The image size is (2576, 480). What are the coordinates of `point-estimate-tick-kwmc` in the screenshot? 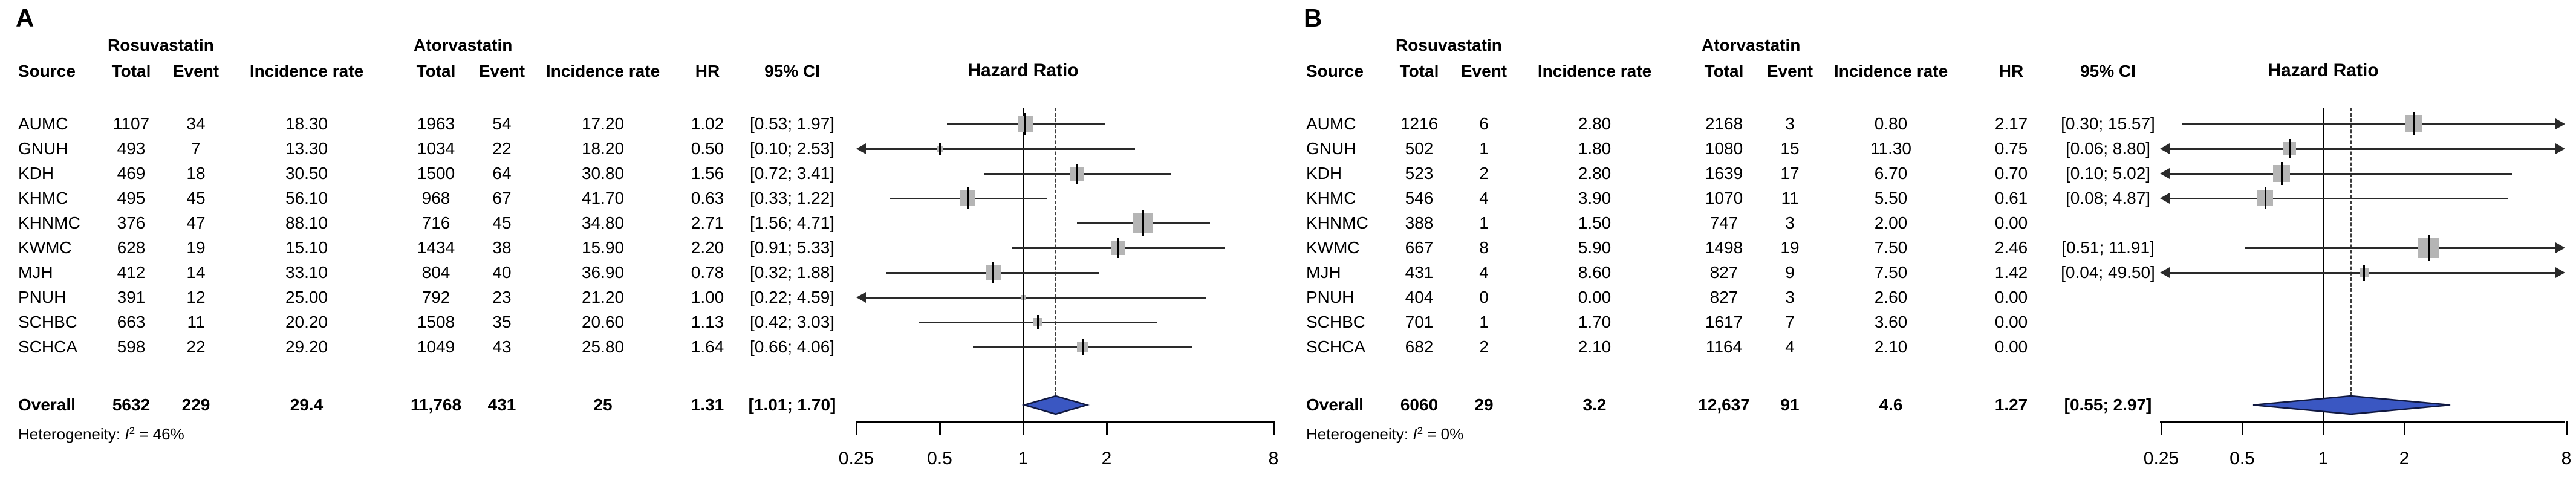 It's located at (1118, 248).